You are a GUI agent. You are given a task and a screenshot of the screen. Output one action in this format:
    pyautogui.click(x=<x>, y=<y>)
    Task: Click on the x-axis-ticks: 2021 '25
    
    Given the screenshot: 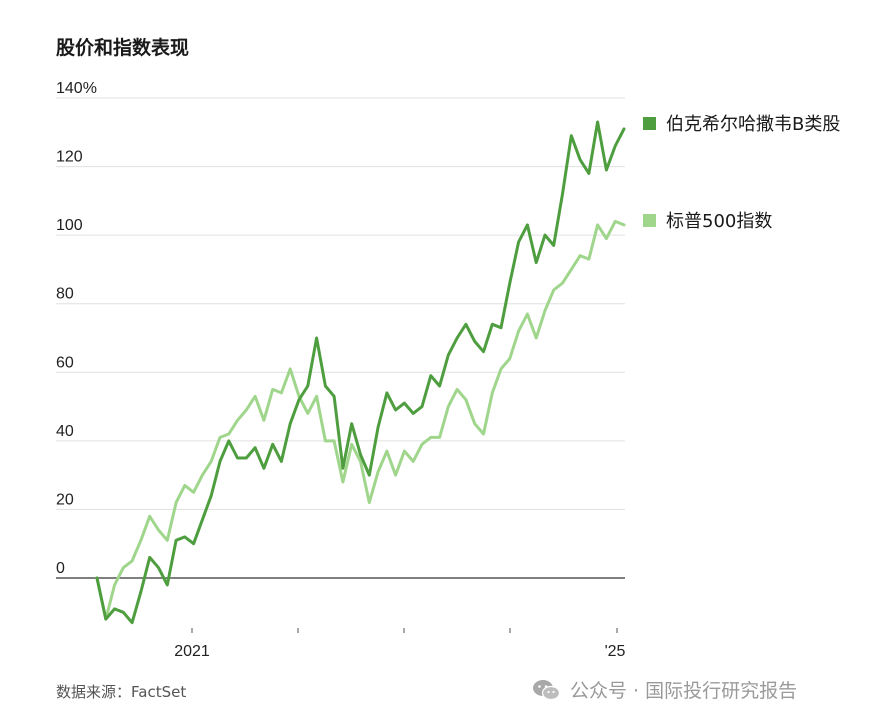 What is the action you would take?
    pyautogui.click(x=400, y=644)
    